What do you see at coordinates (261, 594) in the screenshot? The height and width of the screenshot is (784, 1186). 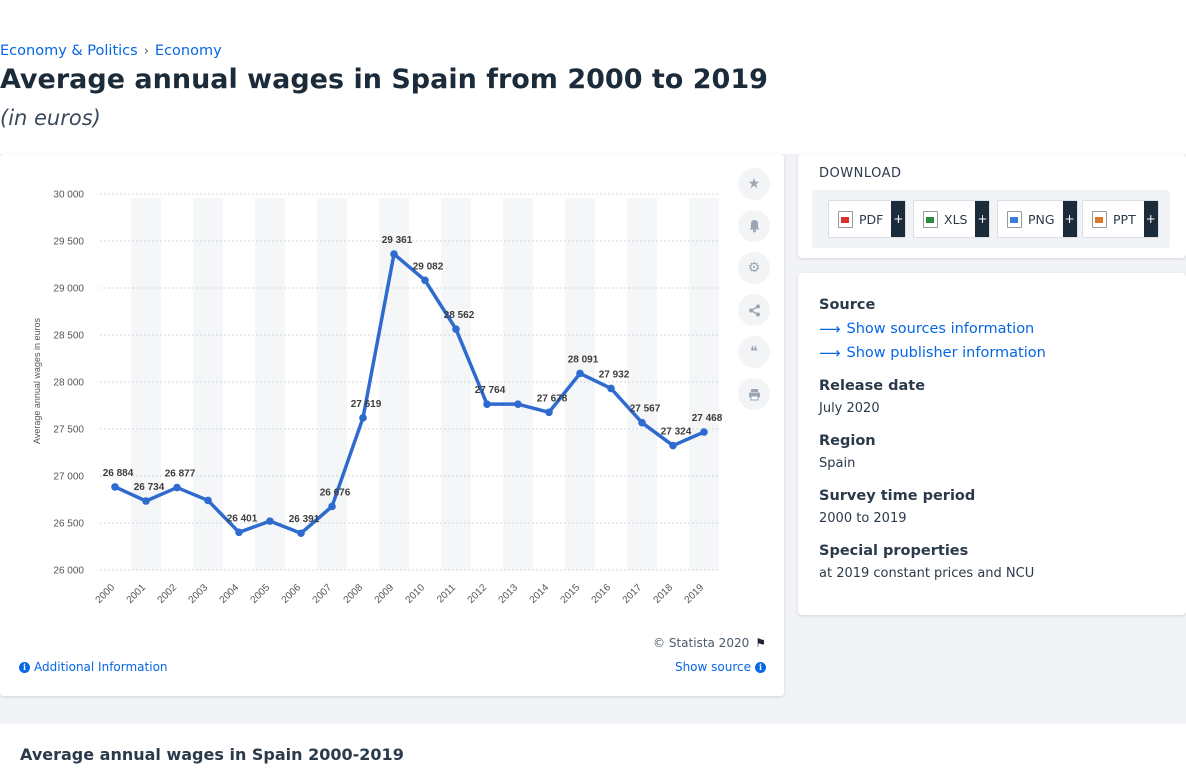 I see `x-tick-label: 2005` at bounding box center [261, 594].